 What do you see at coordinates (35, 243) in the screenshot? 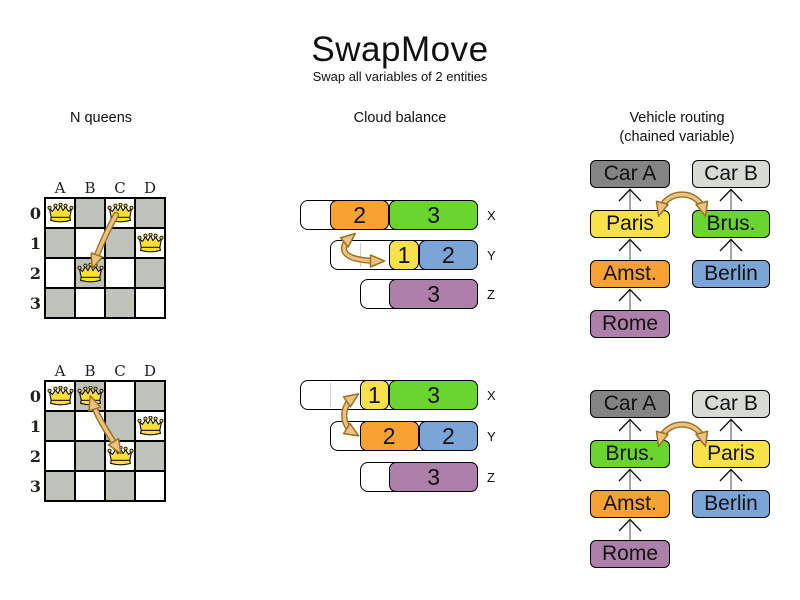
I see `board-row-label: 1` at bounding box center [35, 243].